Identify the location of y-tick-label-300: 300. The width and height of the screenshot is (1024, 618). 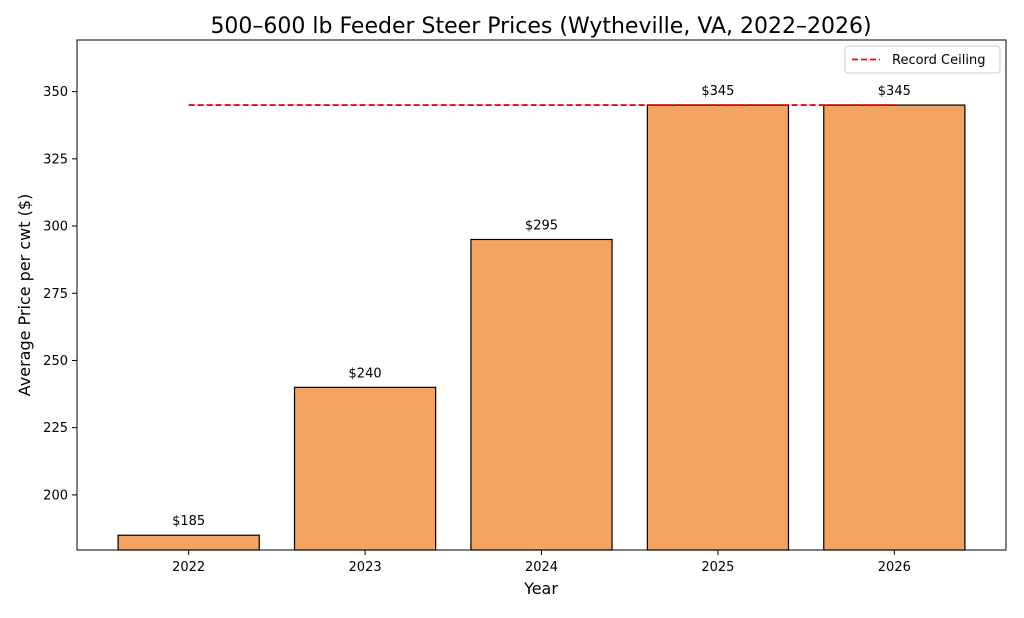
(55, 227).